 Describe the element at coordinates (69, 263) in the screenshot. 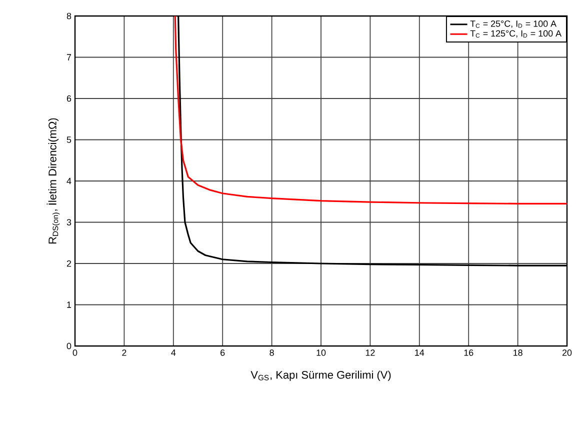

I see `y-tick-label: 2` at that location.